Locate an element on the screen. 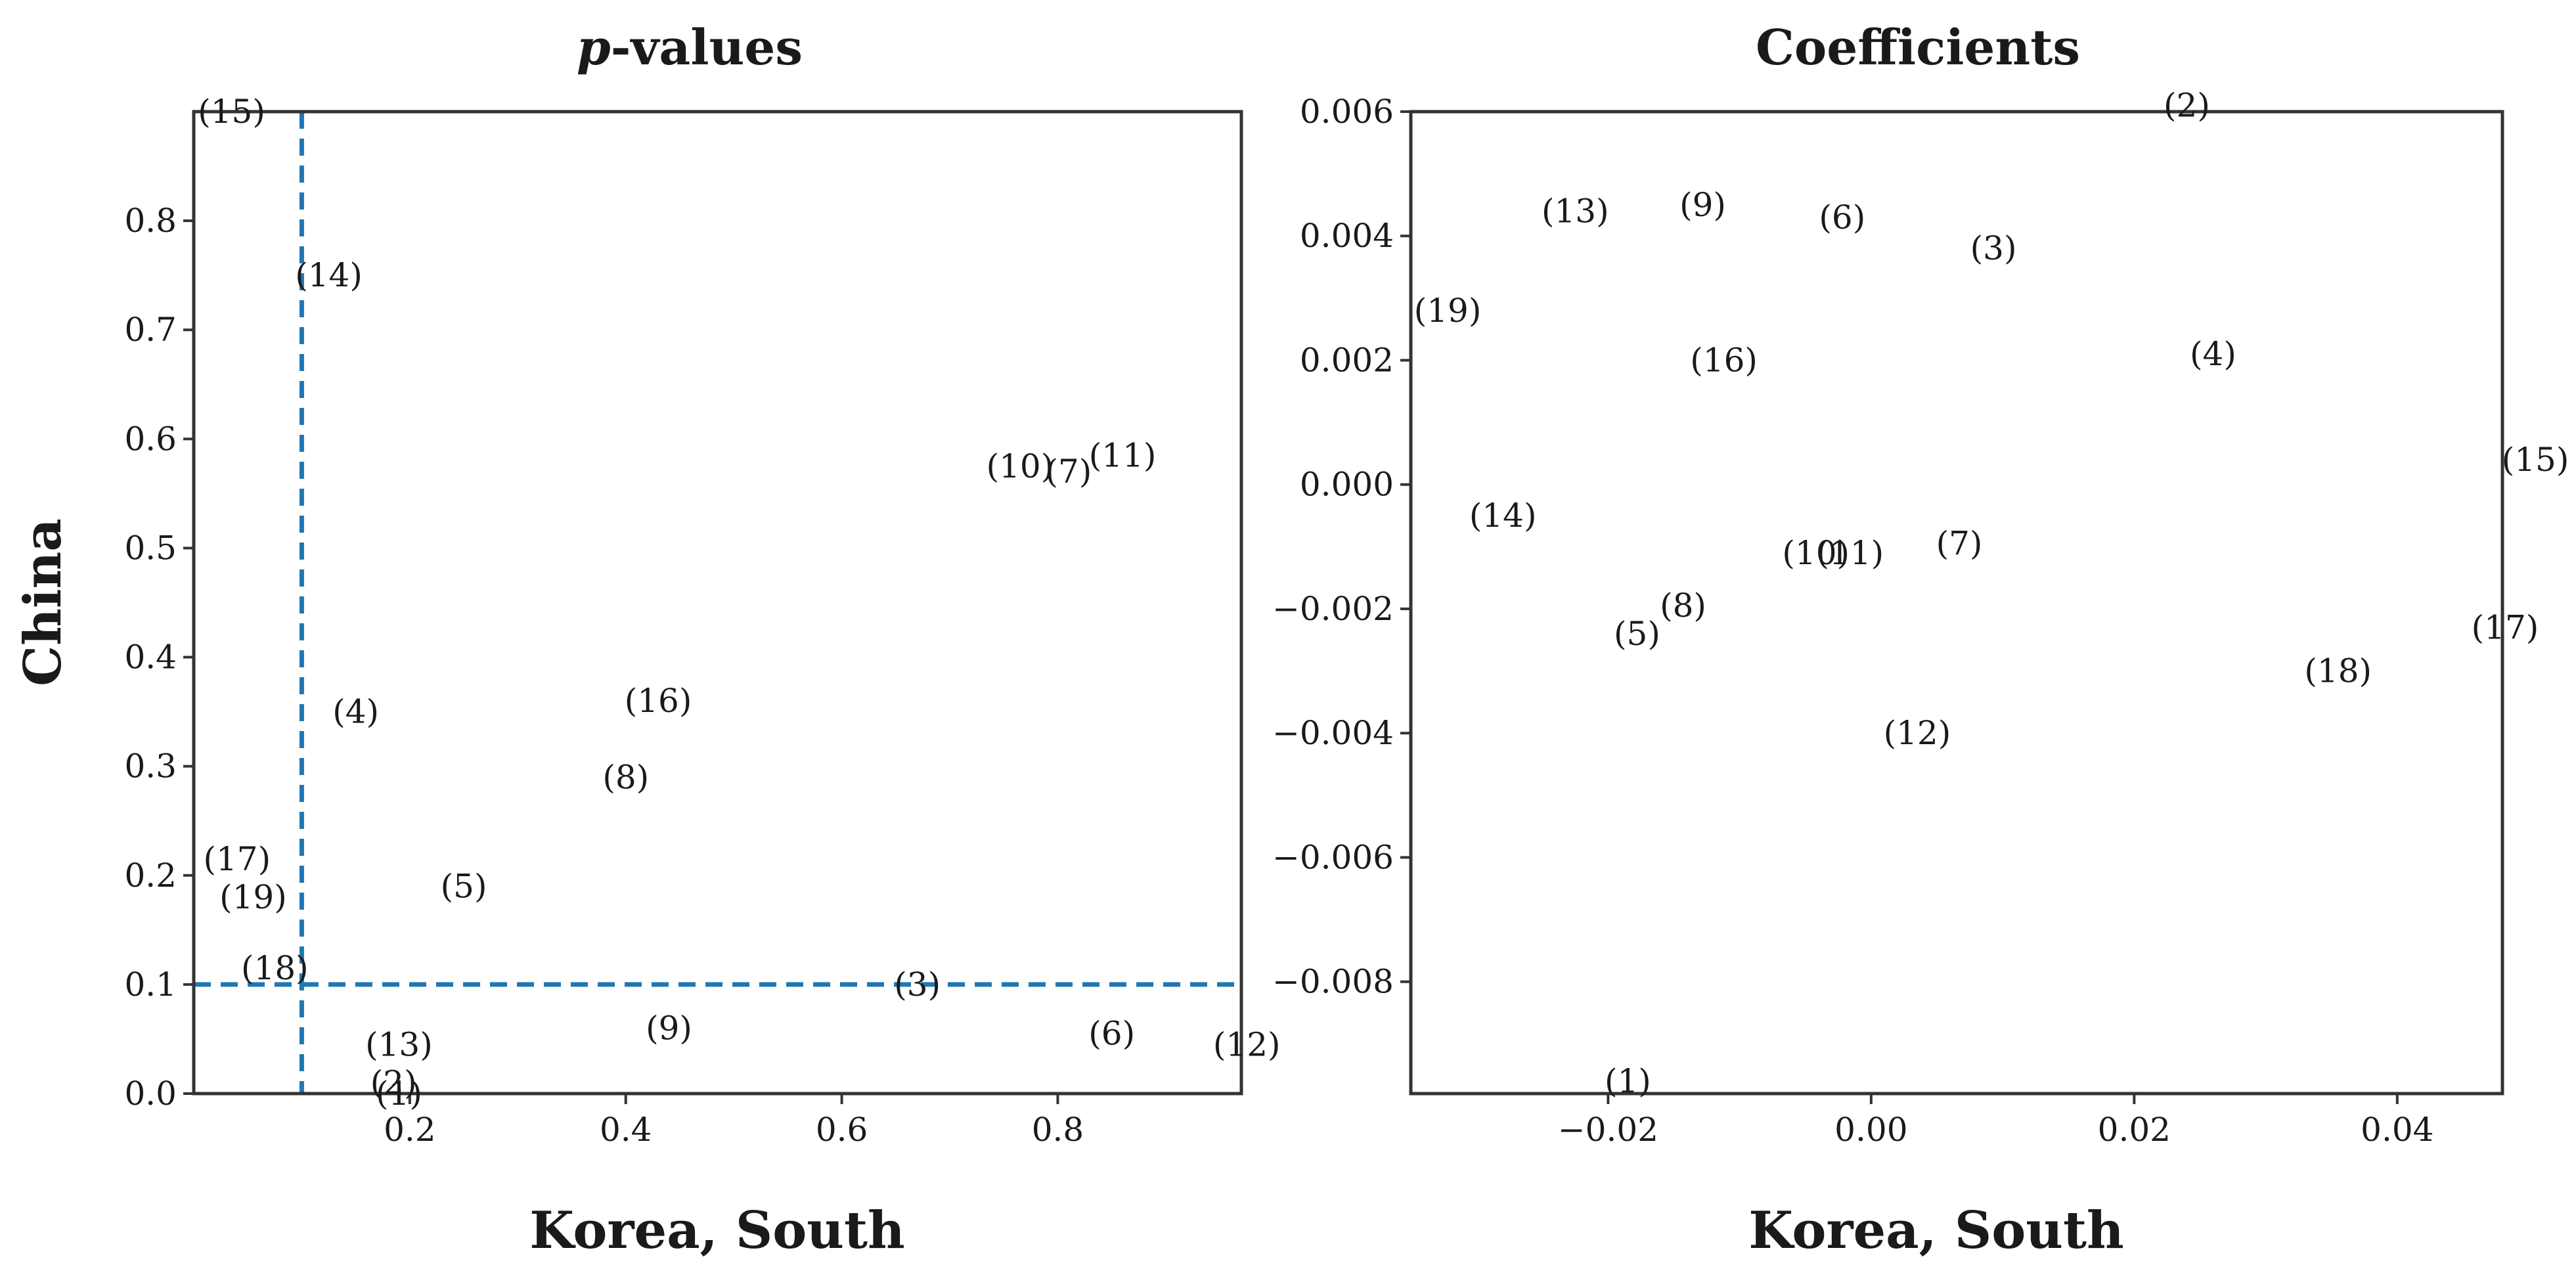 The height and width of the screenshot is (1288, 2576). coefficients-point-label: (5) is located at coordinates (1637, 634).